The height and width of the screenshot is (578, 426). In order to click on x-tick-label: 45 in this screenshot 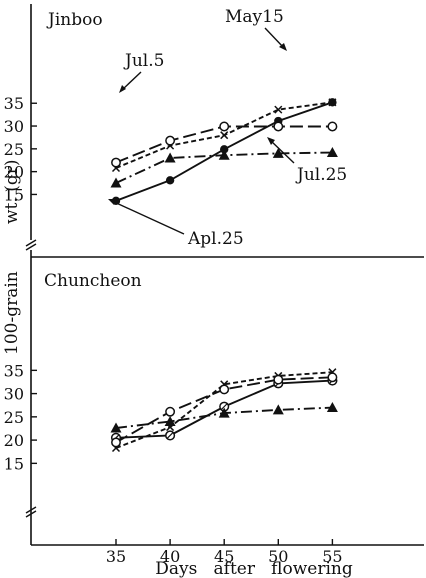, I will do `click(224, 556)`.